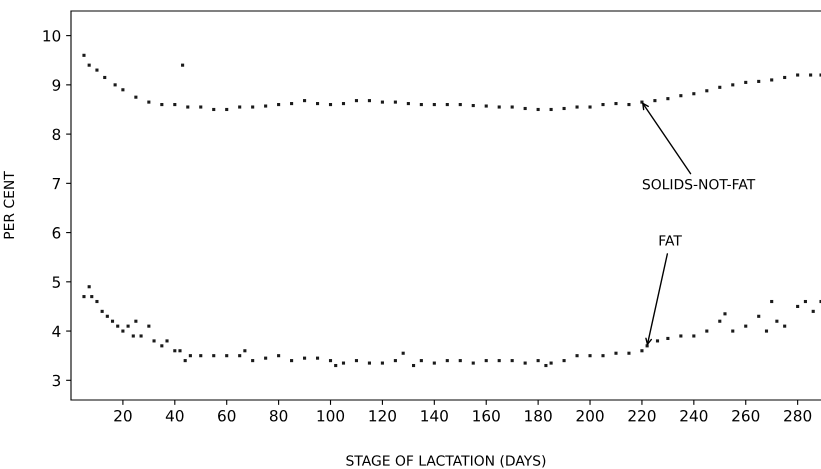 This screenshot has height=469, width=821. What do you see at coordinates (56, 85) in the screenshot?
I see `y-tick-label: 9` at bounding box center [56, 85].